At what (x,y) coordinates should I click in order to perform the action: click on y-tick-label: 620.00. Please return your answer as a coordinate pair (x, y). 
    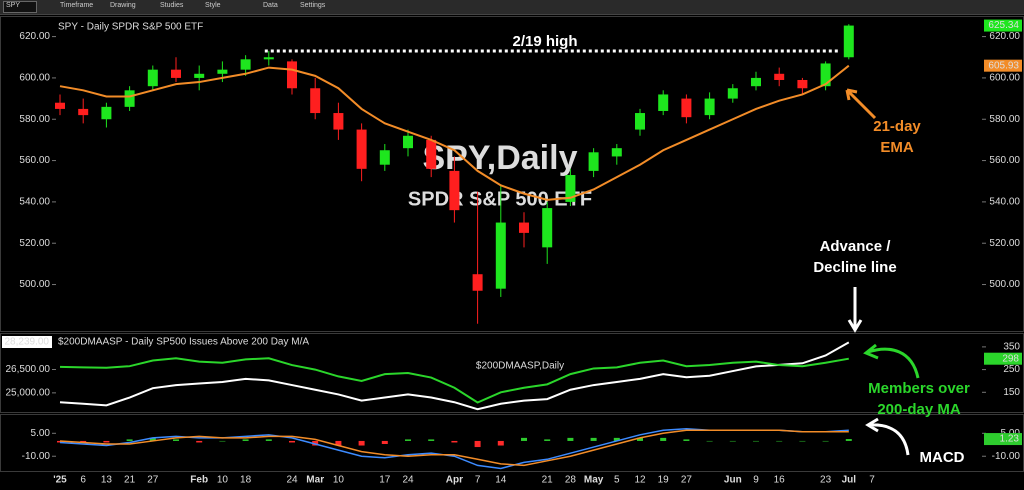
    Looking at the image, I should click on (34, 36).